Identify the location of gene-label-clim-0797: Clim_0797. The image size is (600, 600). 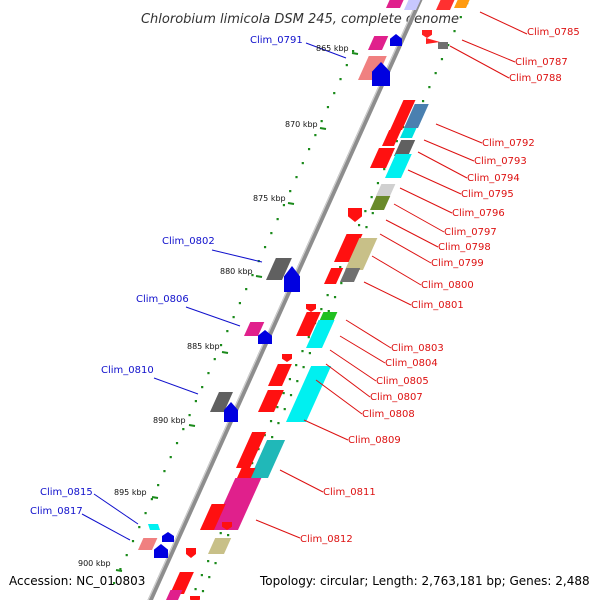
(470, 232).